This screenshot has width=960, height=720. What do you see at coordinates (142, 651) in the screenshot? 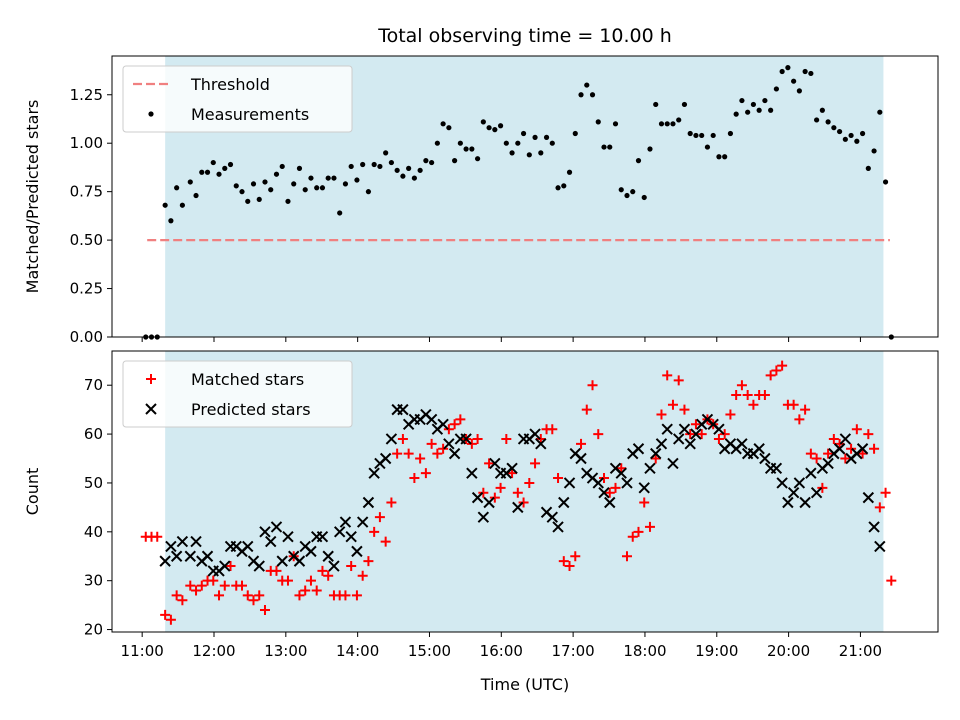
I see `x-tick-label: 11:00` at bounding box center [142, 651].